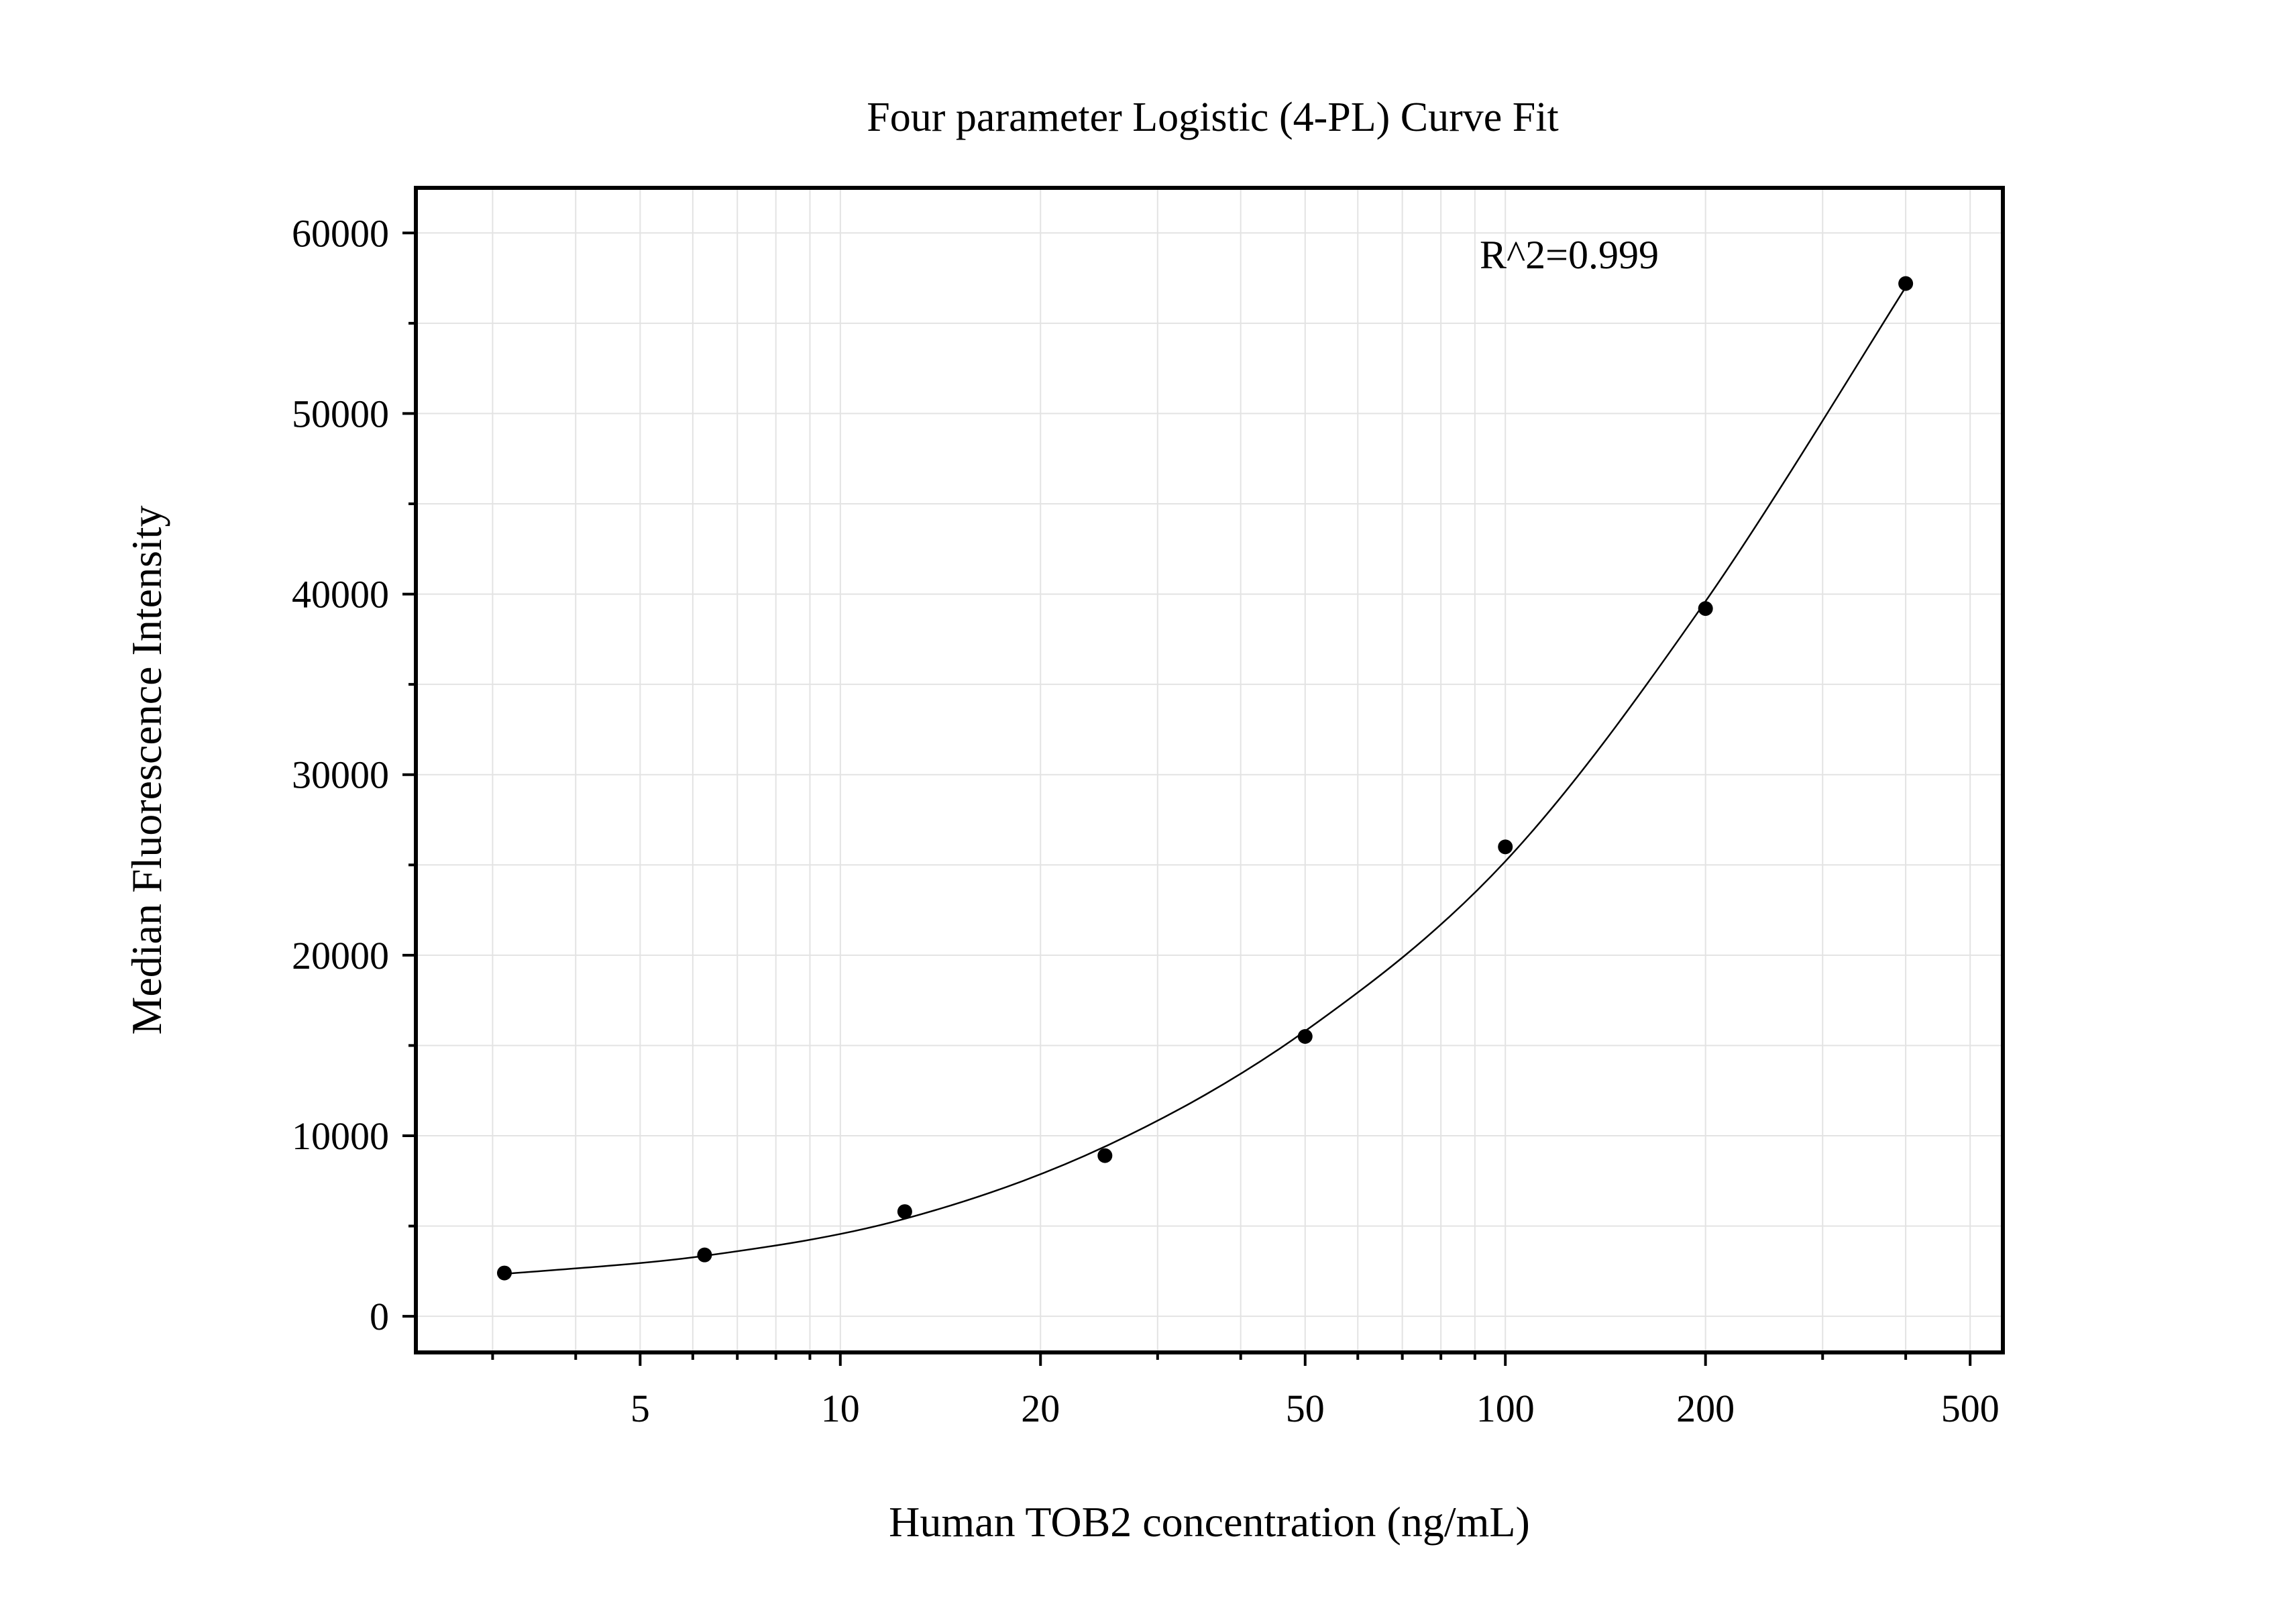  Describe the element at coordinates (1209, 1522) in the screenshot. I see `x-axis-label: Human TOB2 concentration (ng/mL)` at that location.